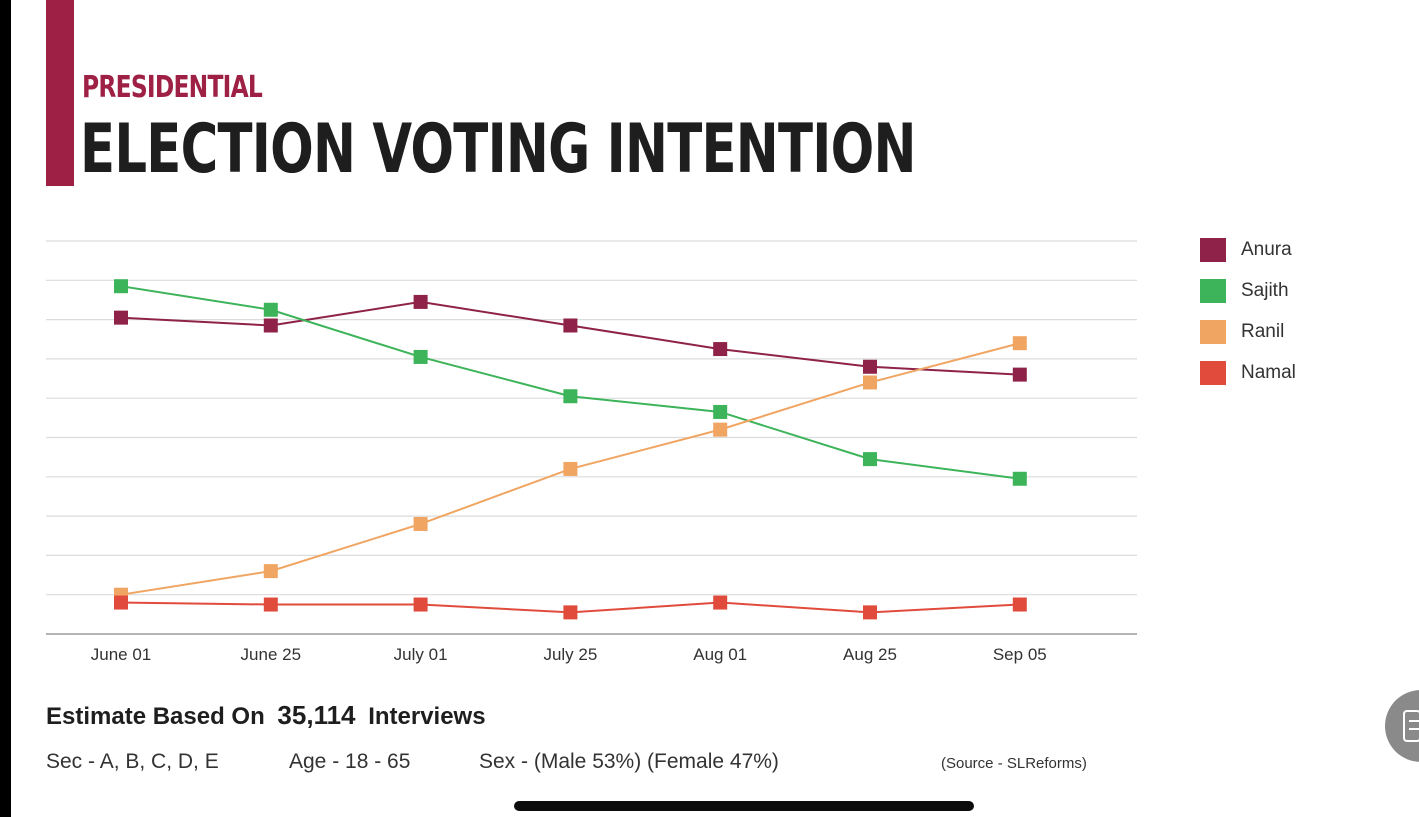 Image resolution: width=1419 pixels, height=817 pixels. I want to click on title-pre: PRESIDENTIAL, so click(172, 87).